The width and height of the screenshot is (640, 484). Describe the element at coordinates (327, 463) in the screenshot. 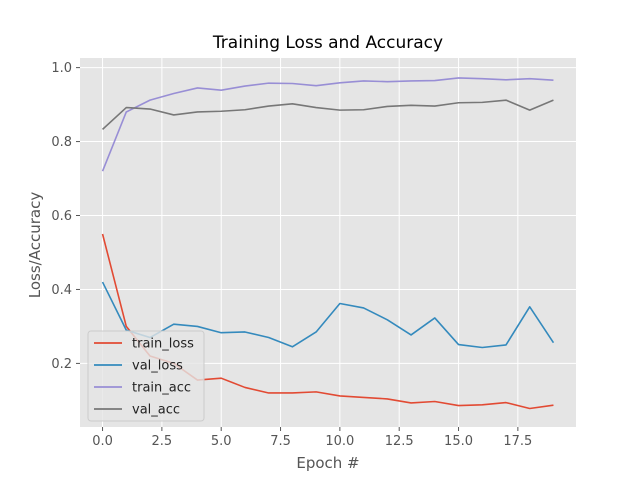

I see `x-axis-label: Epoch #` at that location.